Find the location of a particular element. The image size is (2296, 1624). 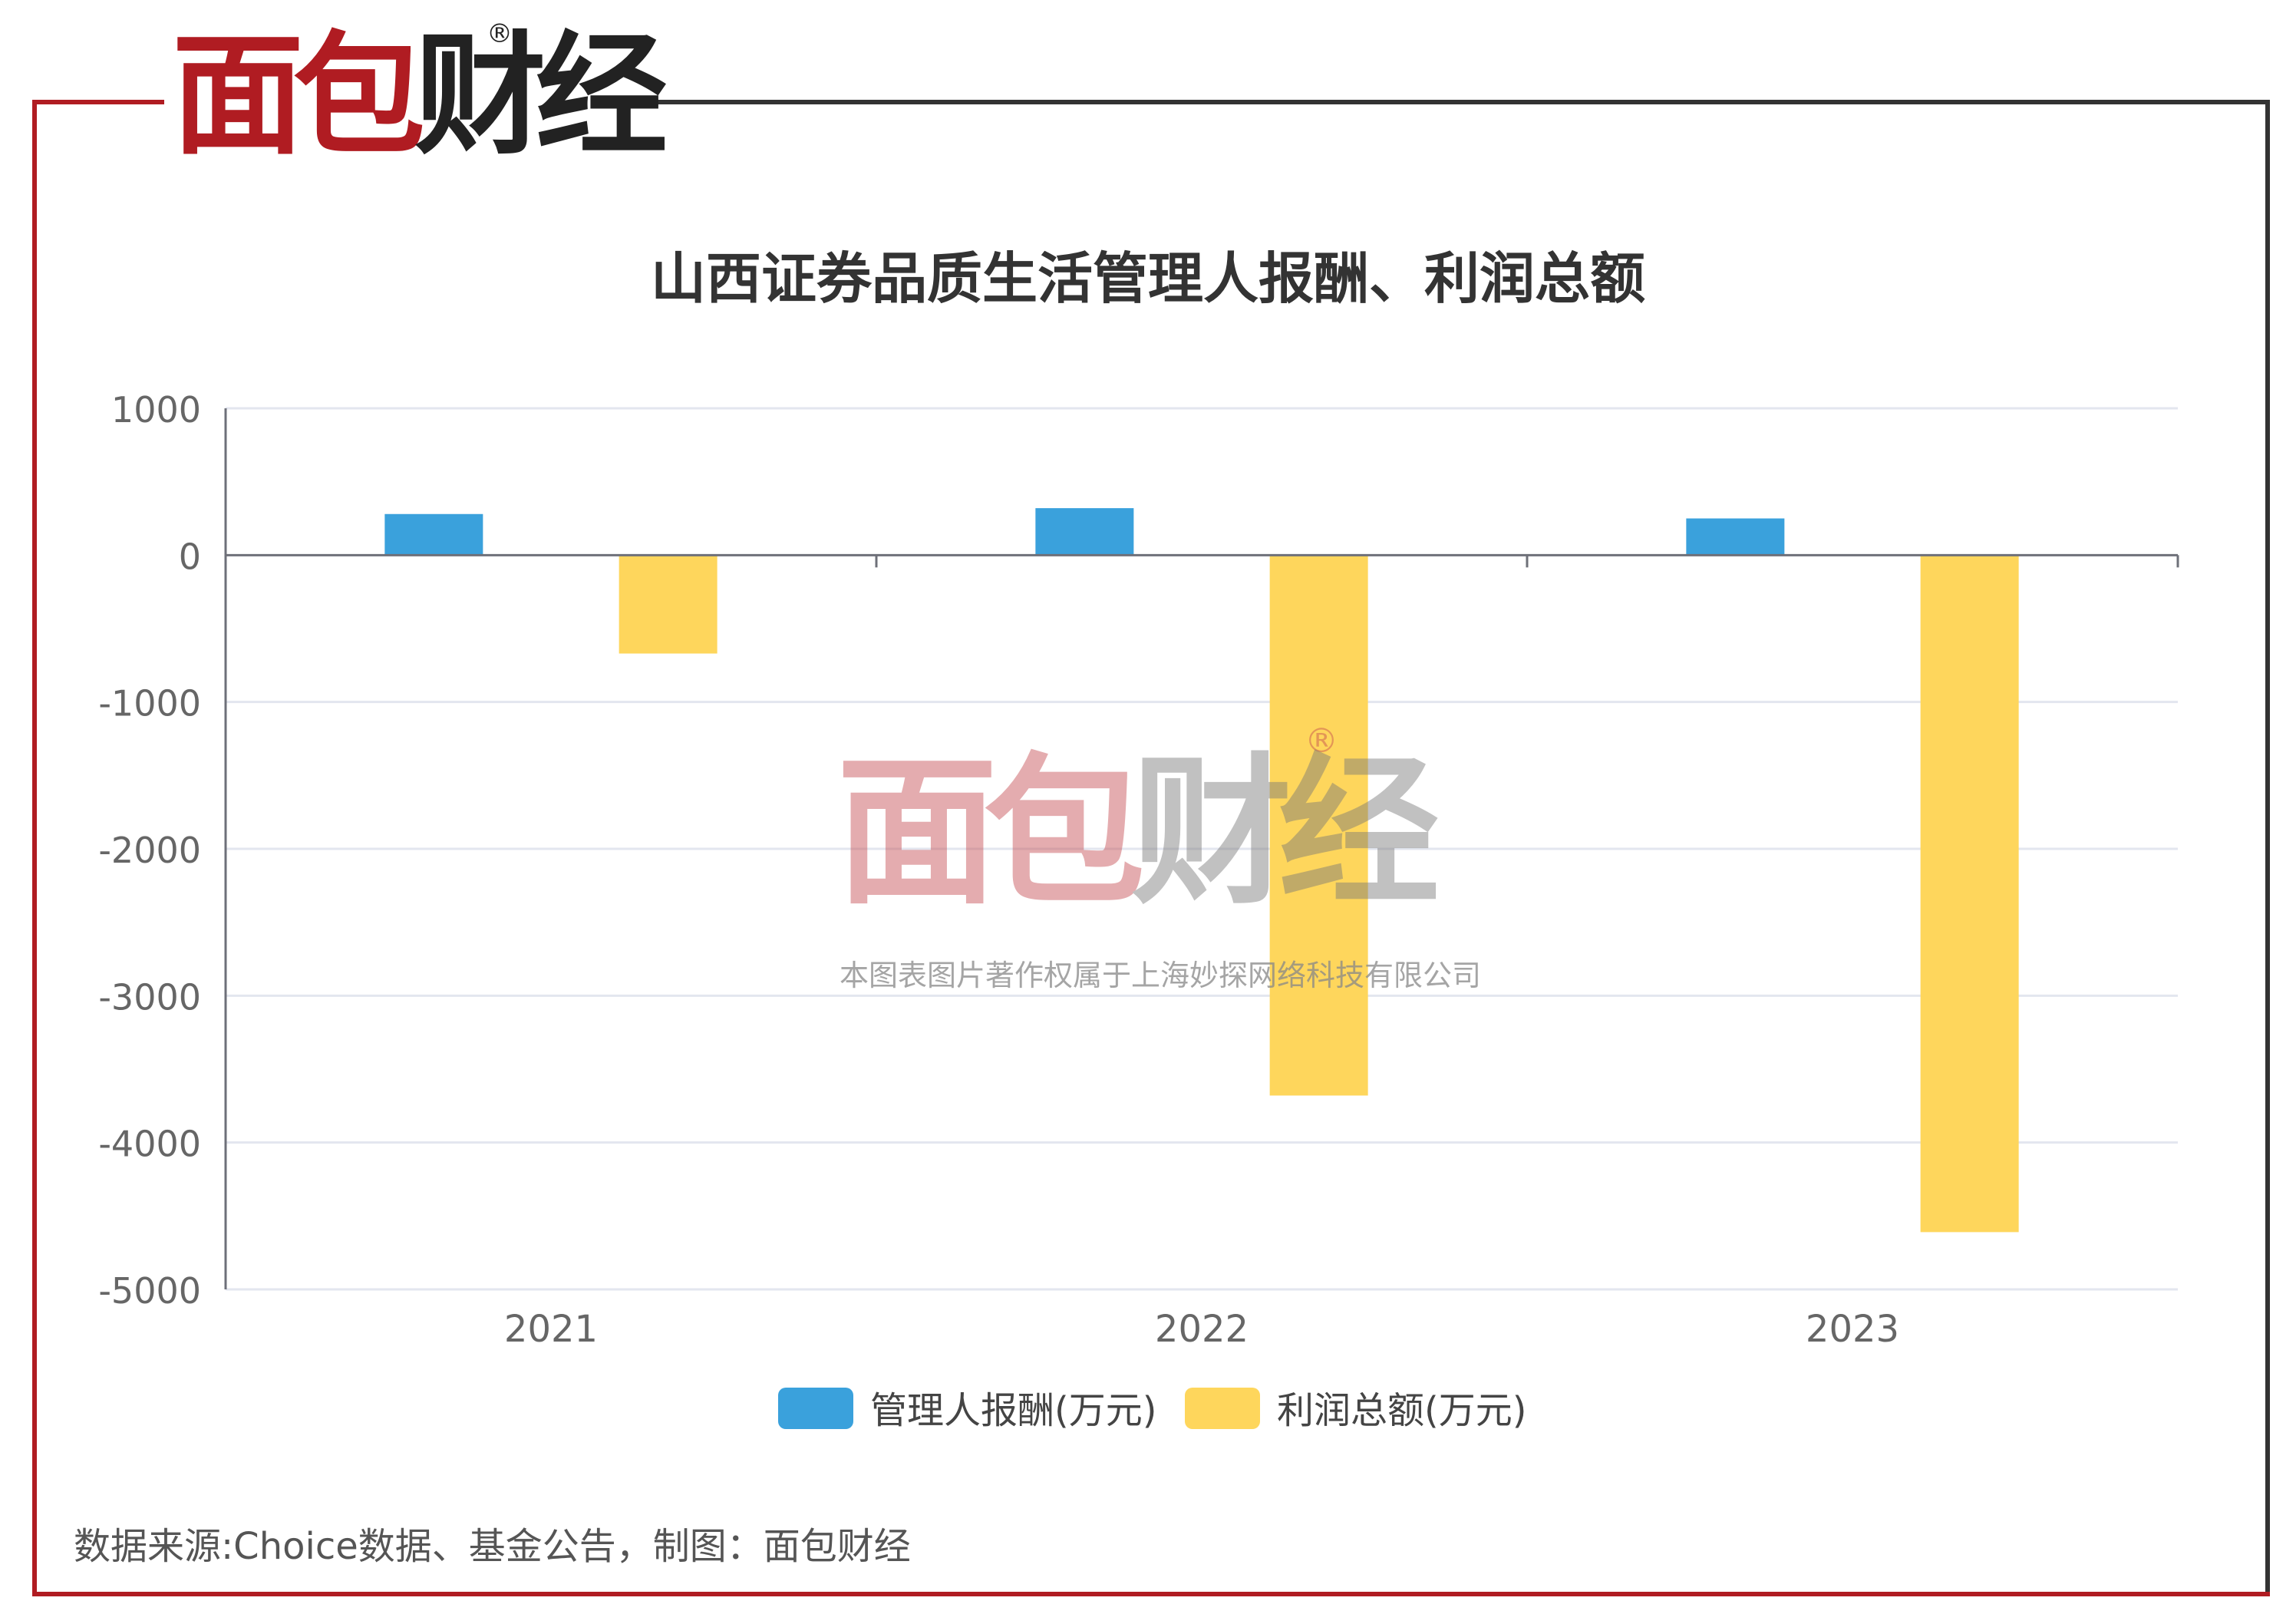

legend-label-manager-fee: 管理人报酬(万元) is located at coordinates (1013, 1410).